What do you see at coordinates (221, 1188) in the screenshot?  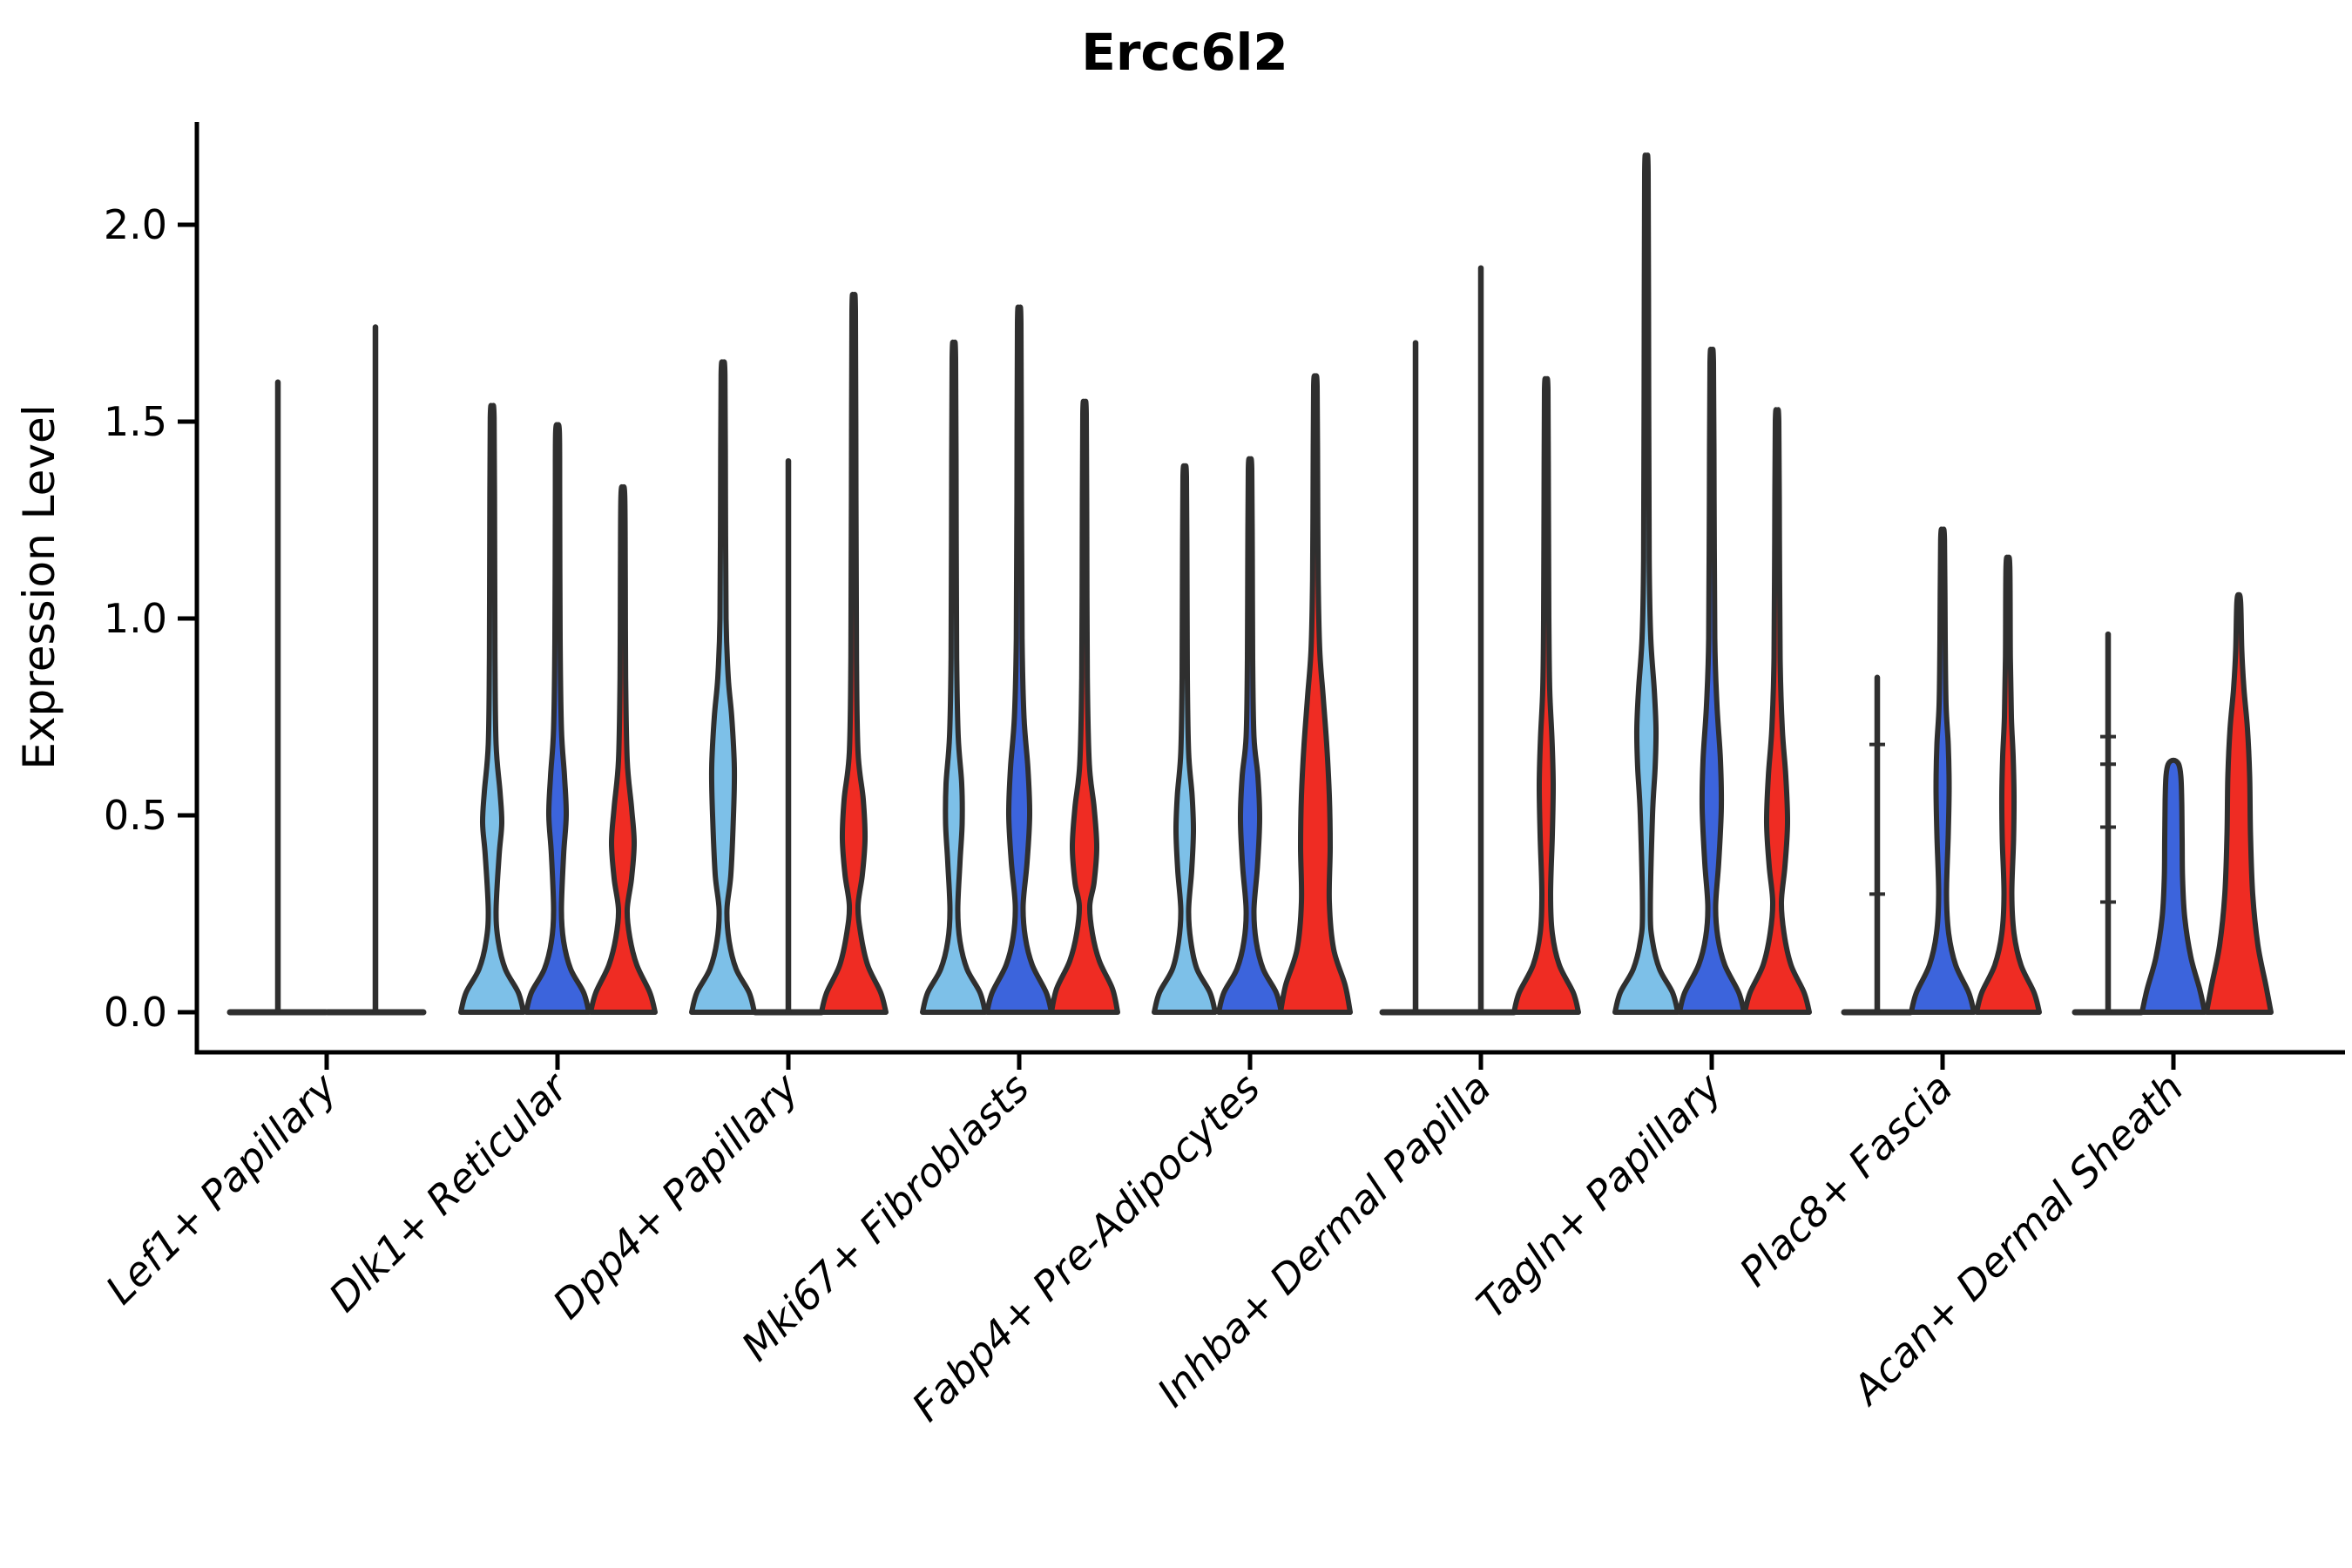 I see `x-tick-label: Lef1+ Papillary` at bounding box center [221, 1188].